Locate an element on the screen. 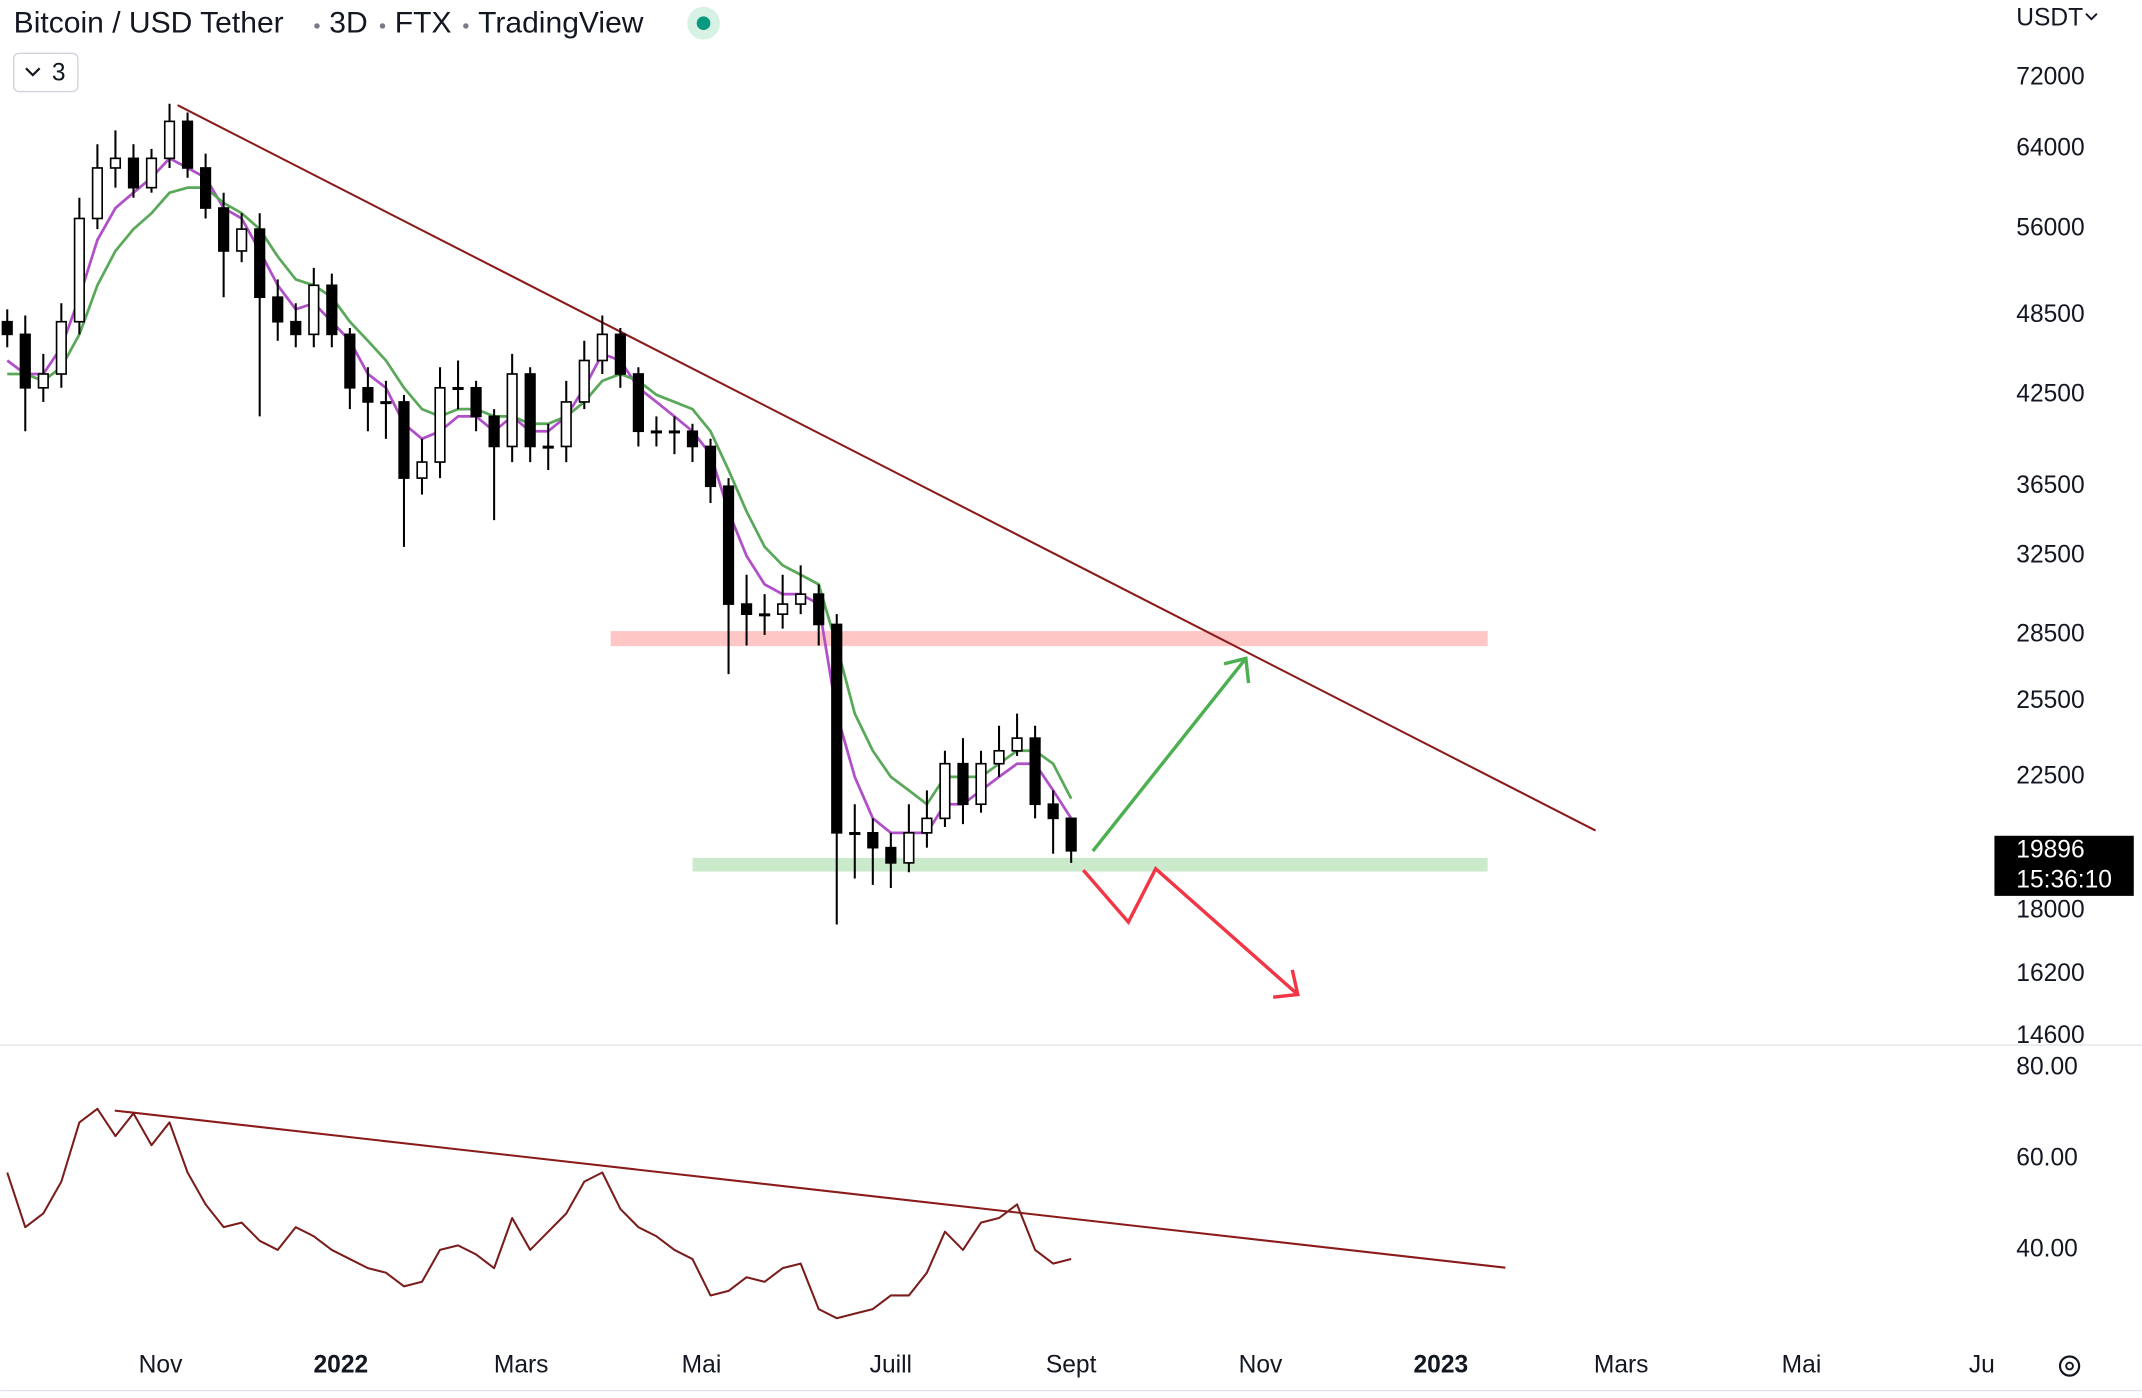 This screenshot has height=1398, width=2142. y-tick-label: 18000 is located at coordinates (2050, 909).